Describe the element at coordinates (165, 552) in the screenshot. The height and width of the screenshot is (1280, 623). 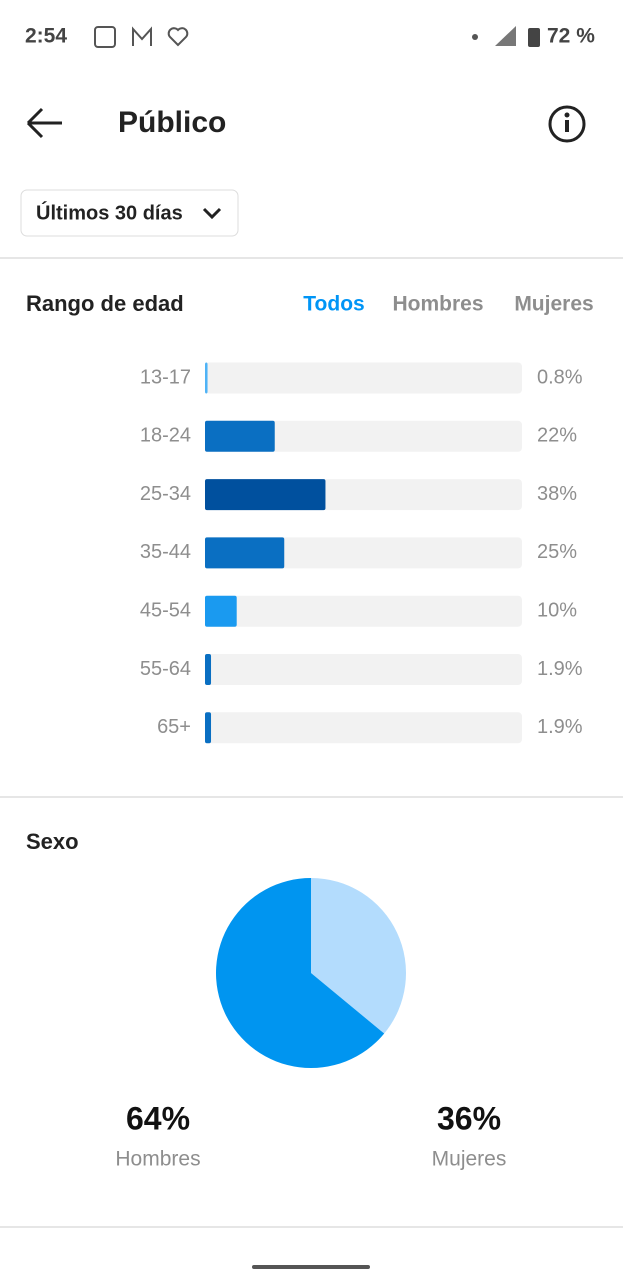
I see `category-label: 35-44` at that location.